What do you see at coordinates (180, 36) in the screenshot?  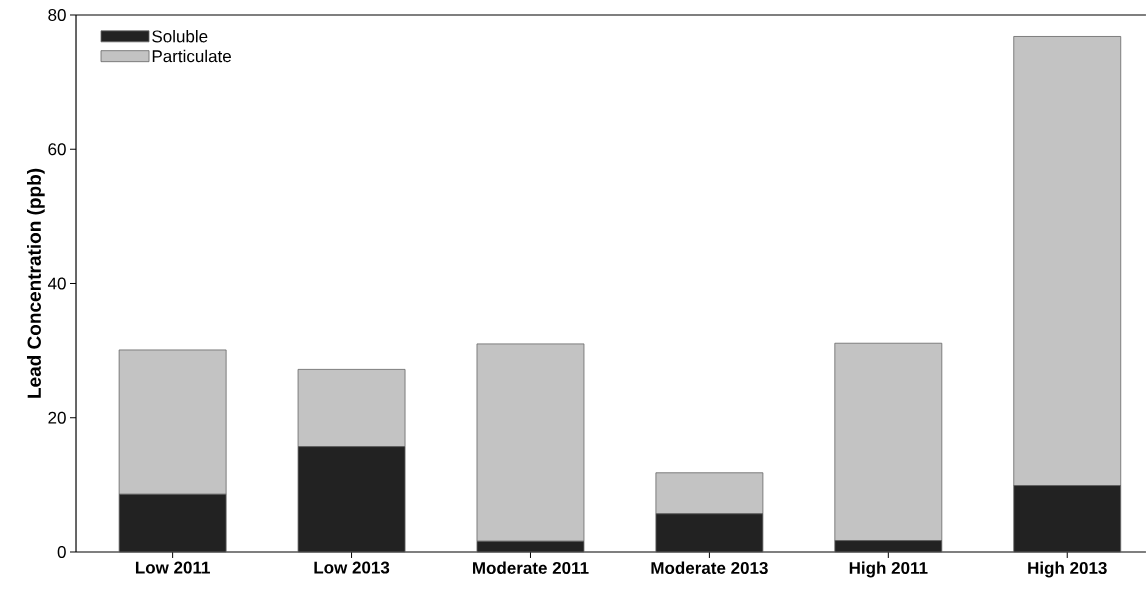 I see `legend-label: Soluble` at bounding box center [180, 36].